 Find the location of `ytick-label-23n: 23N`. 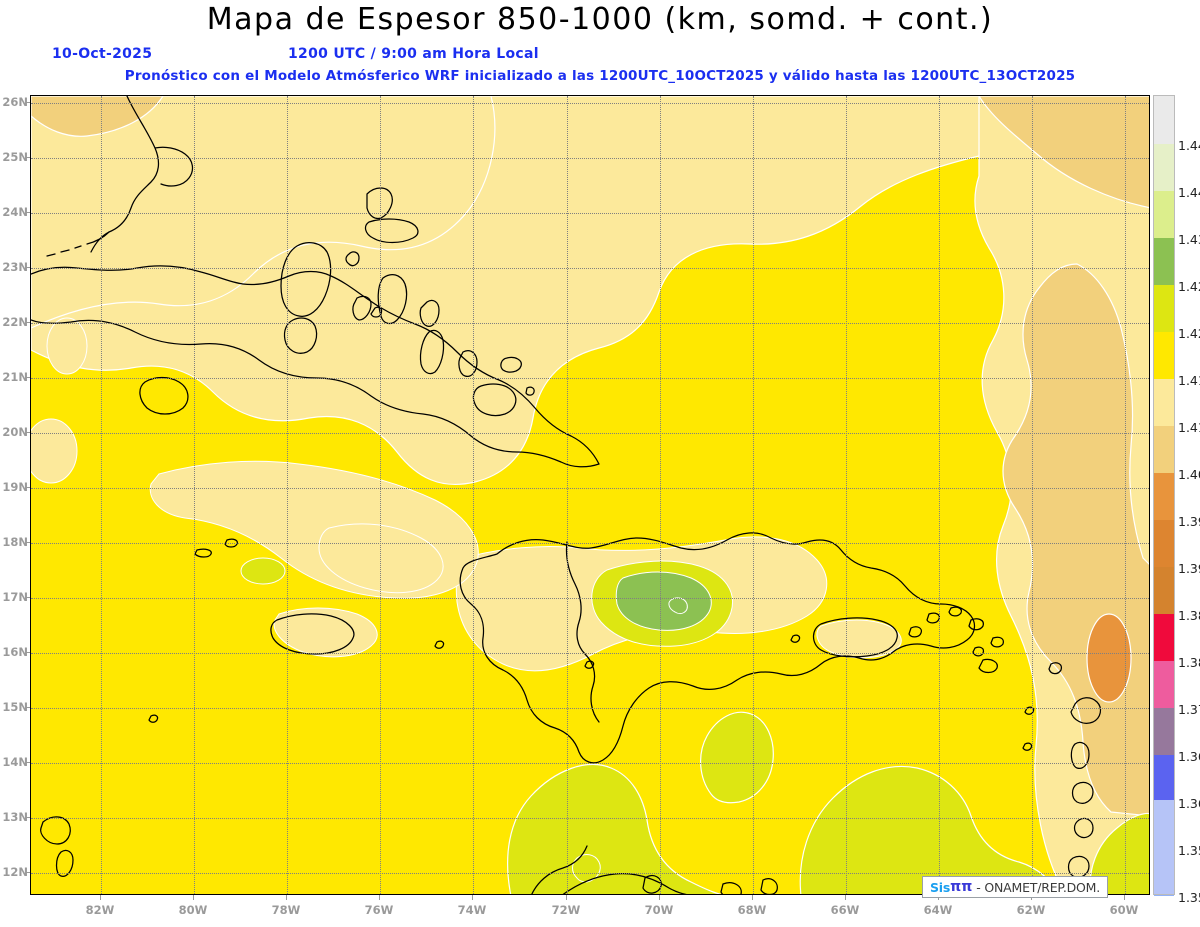

ytick-label-23n: 23N is located at coordinates (15, 267).